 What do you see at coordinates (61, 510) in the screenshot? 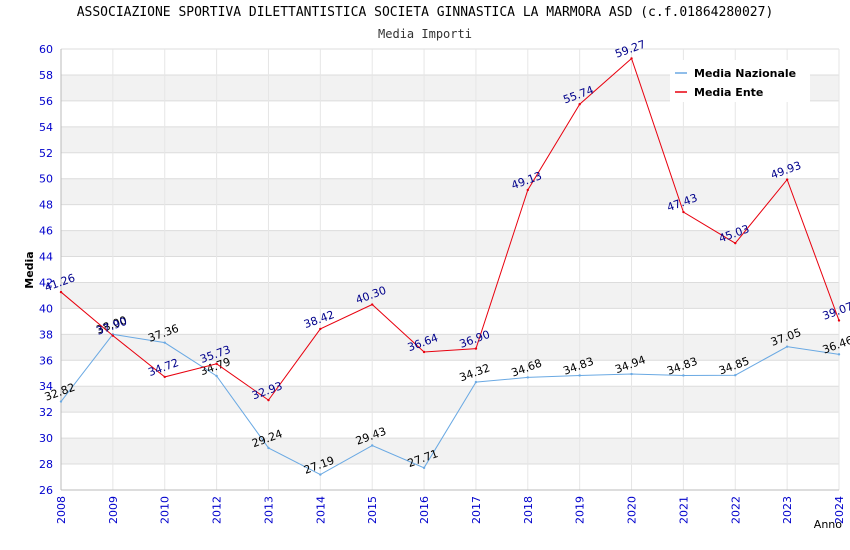
I see `x-tick-label: 2008` at bounding box center [61, 510].